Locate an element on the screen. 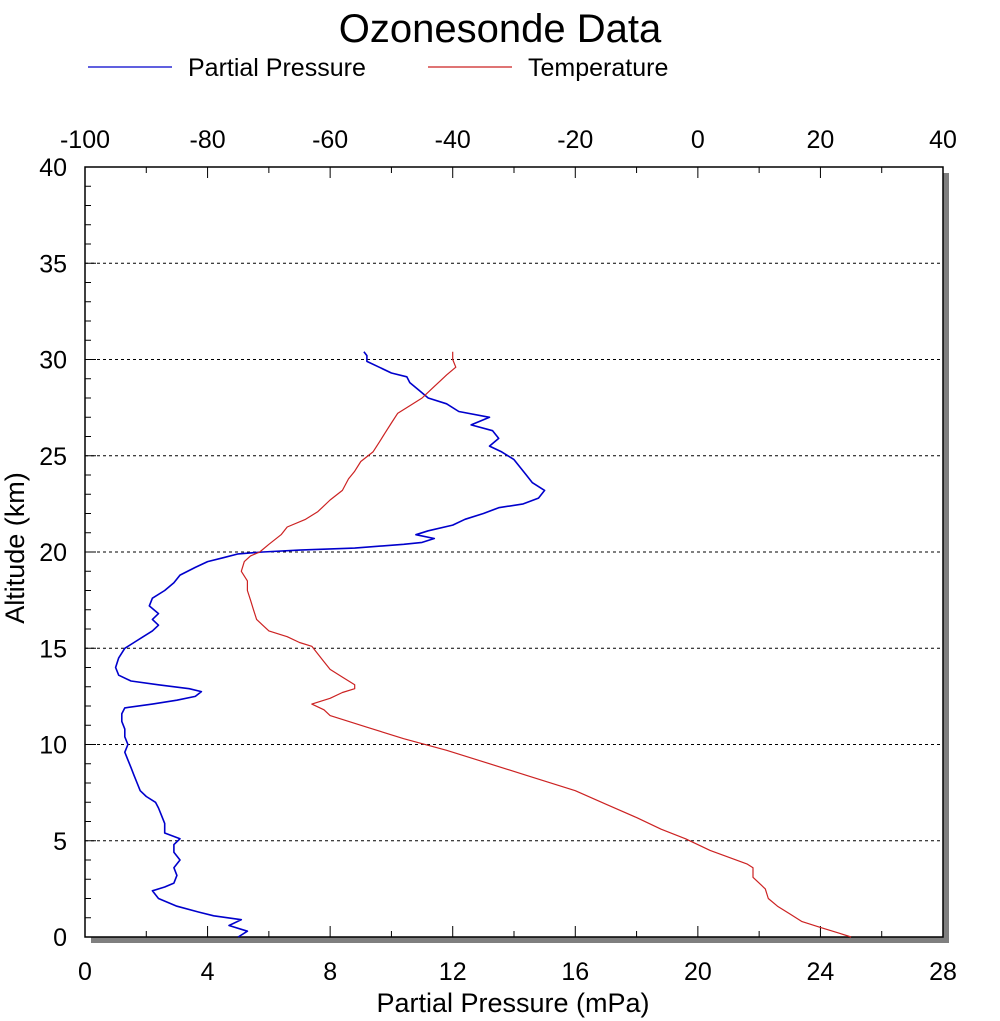 This screenshot has width=1000, height=1021. y-tick-label: 20 is located at coordinates (53, 553).